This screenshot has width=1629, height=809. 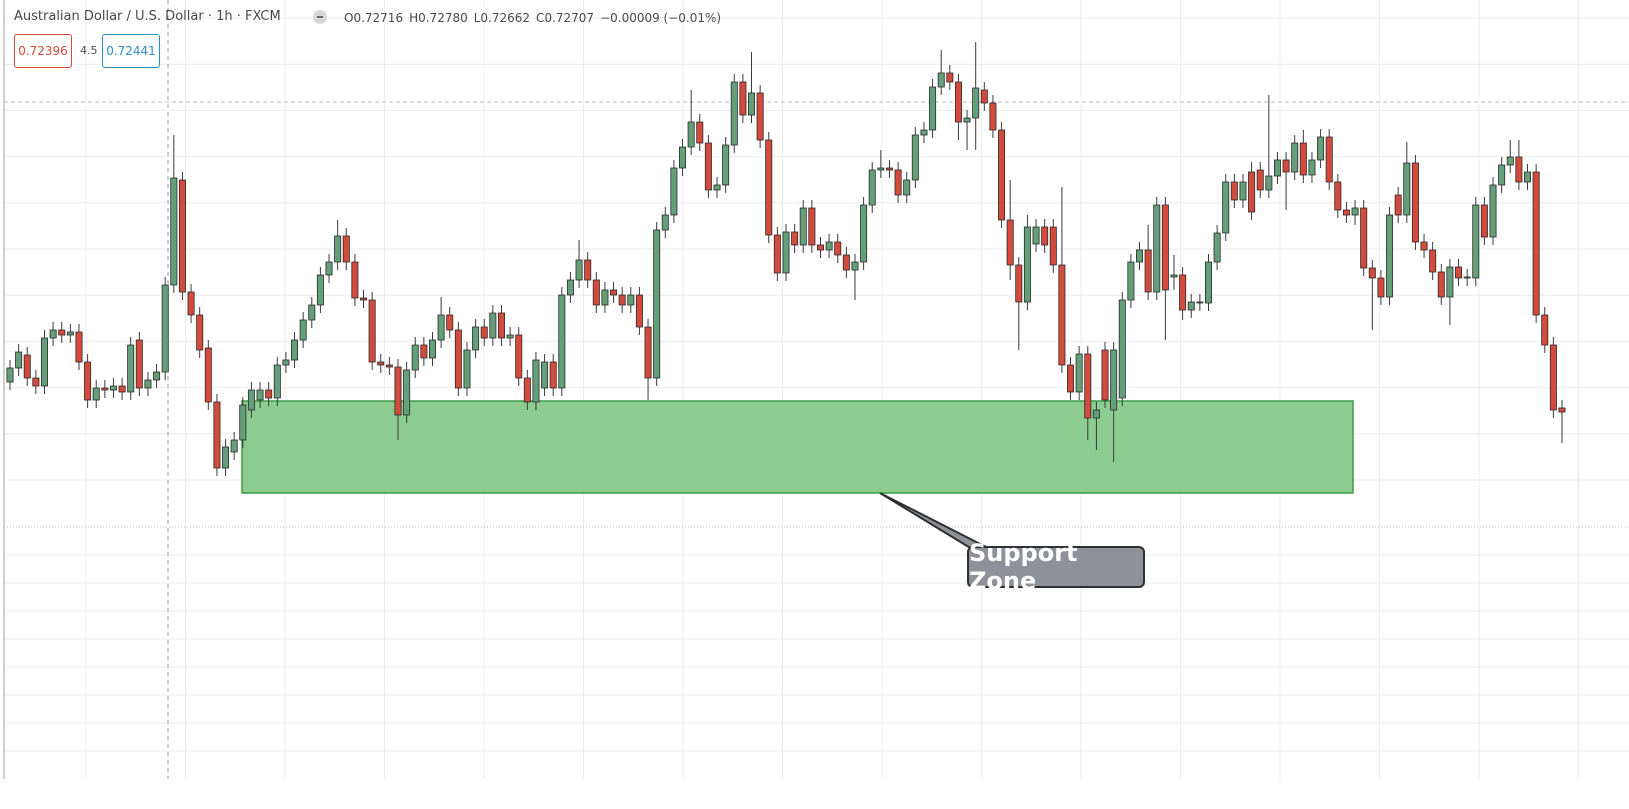 What do you see at coordinates (443, 18) in the screenshot?
I see `ohlc-value: 0.72780` at bounding box center [443, 18].